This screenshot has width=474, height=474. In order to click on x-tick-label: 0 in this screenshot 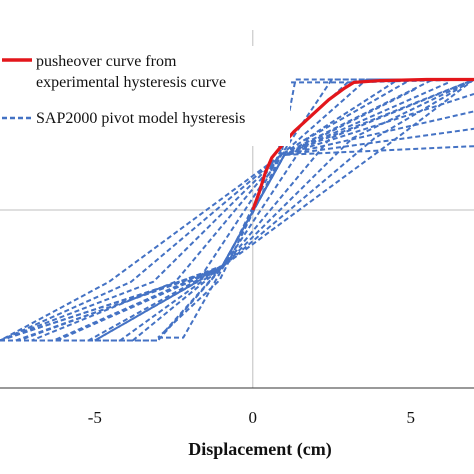, I will do `click(253, 417)`.